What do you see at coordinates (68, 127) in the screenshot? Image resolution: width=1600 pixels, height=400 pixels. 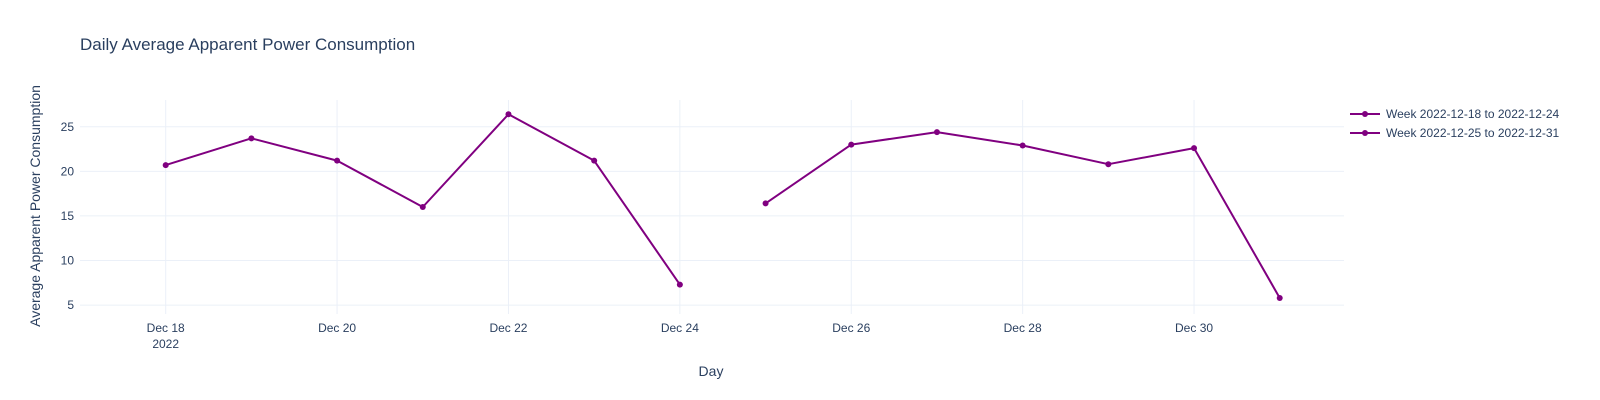 I see `y-tick-label: 25` at bounding box center [68, 127].